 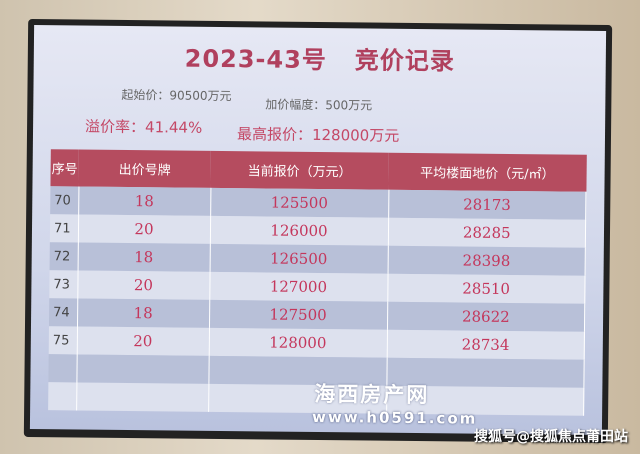 What do you see at coordinates (299, 230) in the screenshot?
I see `cell-price: 126000` at bounding box center [299, 230].